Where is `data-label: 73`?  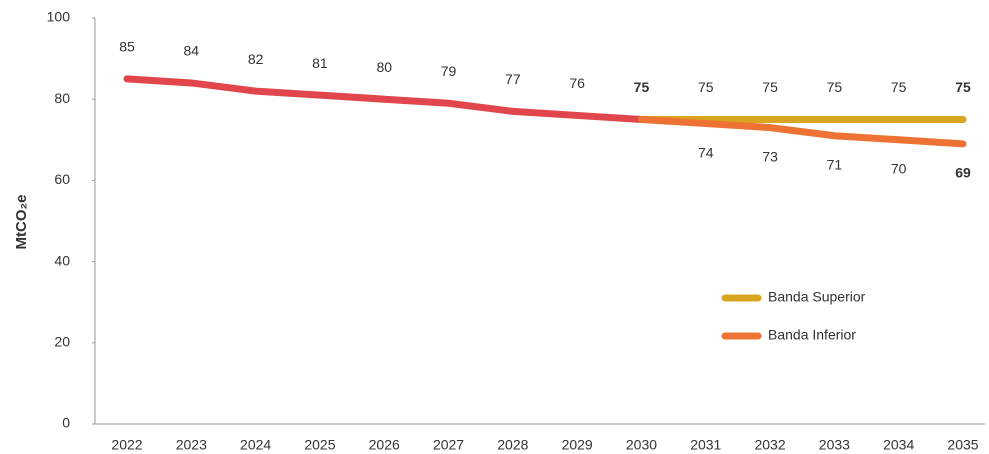 data-label: 73 is located at coordinates (770, 156).